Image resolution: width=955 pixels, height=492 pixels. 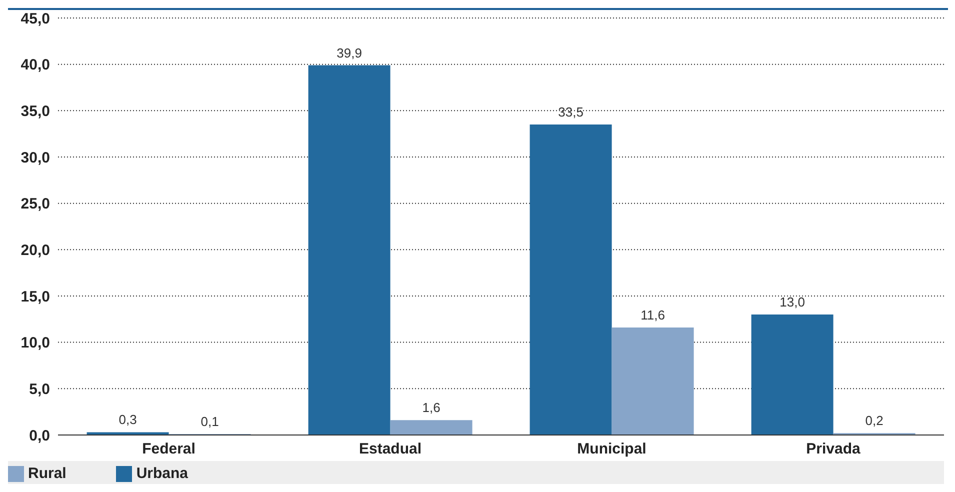 What do you see at coordinates (47, 473) in the screenshot?
I see `legend-label: Rural` at bounding box center [47, 473].